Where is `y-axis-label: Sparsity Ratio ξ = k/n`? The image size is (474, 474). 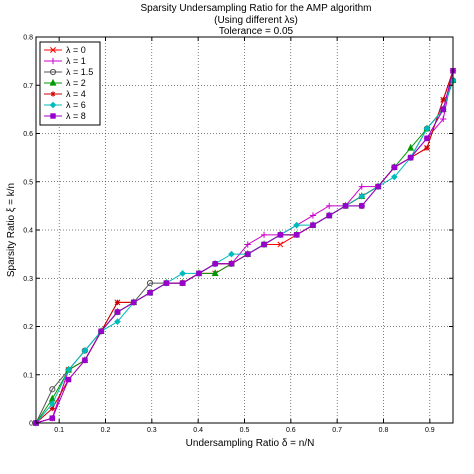
y-axis-label: Sparsity Ratio ξ = k/n is located at coordinates (11, 230).